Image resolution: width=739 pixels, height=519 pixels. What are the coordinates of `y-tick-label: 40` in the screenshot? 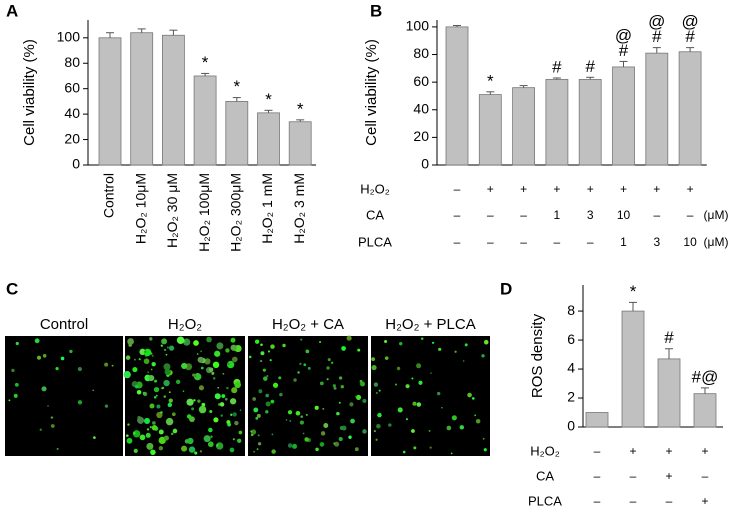 It's located at (72, 113).